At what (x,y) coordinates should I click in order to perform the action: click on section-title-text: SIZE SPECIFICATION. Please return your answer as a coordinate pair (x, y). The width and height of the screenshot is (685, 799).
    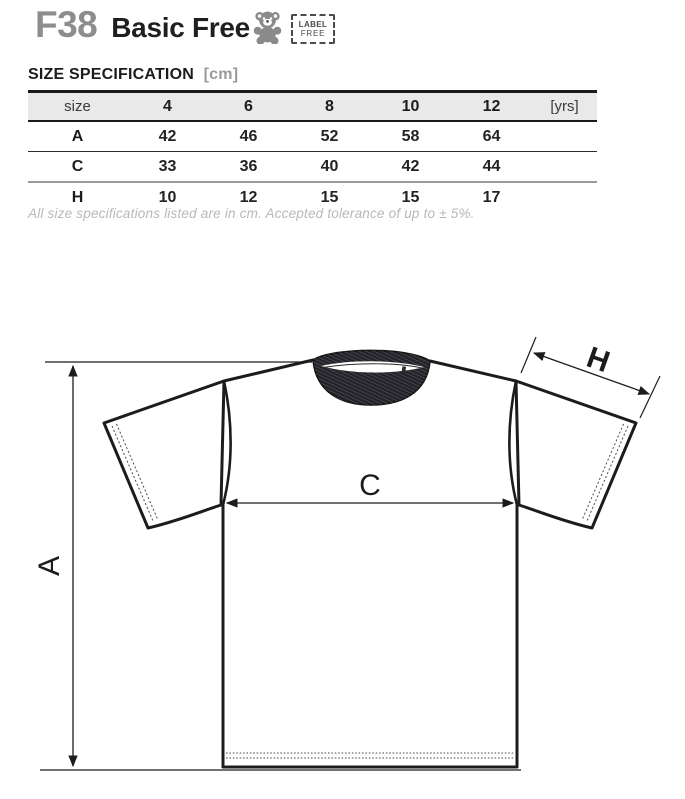
    Looking at the image, I should click on (111, 74).